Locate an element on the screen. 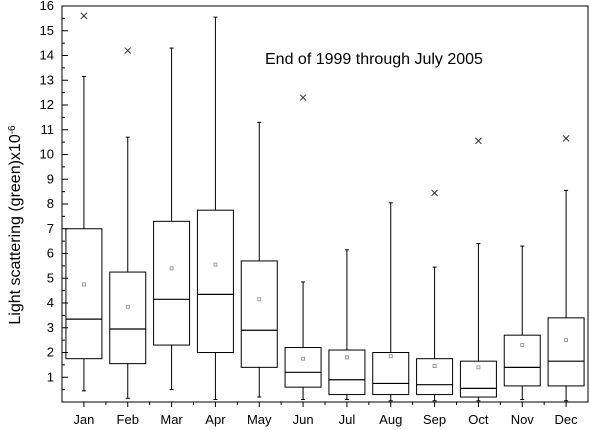 The width and height of the screenshot is (590, 430). x-tick-label: Sep is located at coordinates (434, 419).